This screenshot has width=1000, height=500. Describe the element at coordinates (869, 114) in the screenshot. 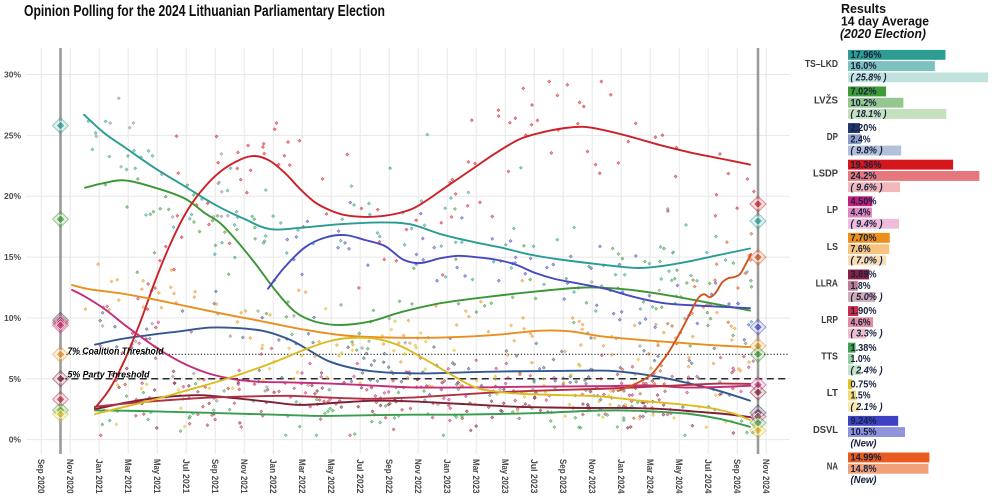

I see `svg-text: ( 18.1% )` at that location.